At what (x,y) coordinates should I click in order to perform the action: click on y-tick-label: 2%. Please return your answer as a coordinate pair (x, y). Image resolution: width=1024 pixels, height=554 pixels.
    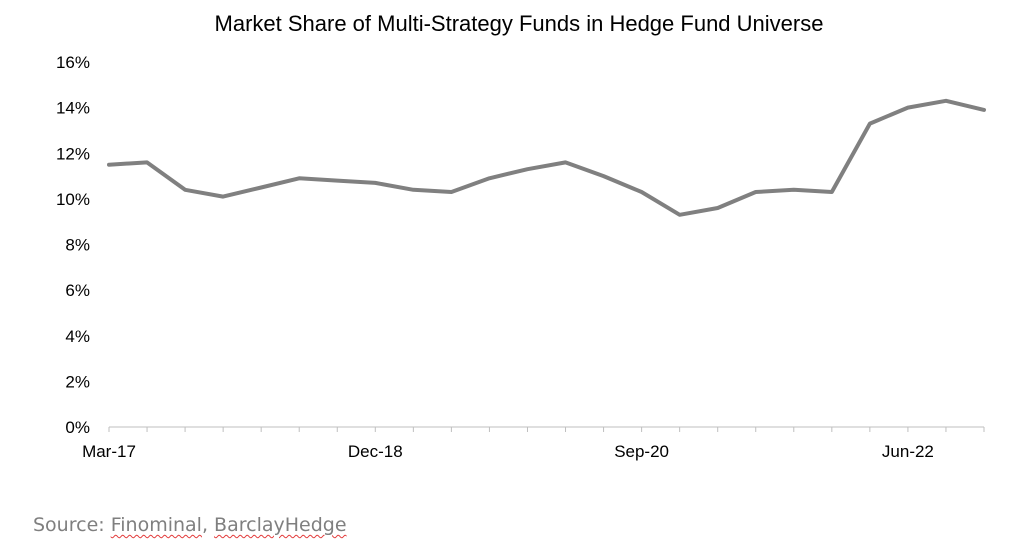
    Looking at the image, I should click on (77, 381).